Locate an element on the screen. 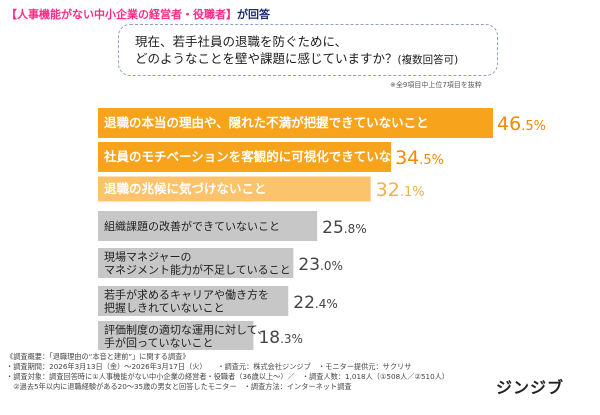 This screenshot has width=600, height=415. value-label: 46.5% is located at coordinates (521, 124).